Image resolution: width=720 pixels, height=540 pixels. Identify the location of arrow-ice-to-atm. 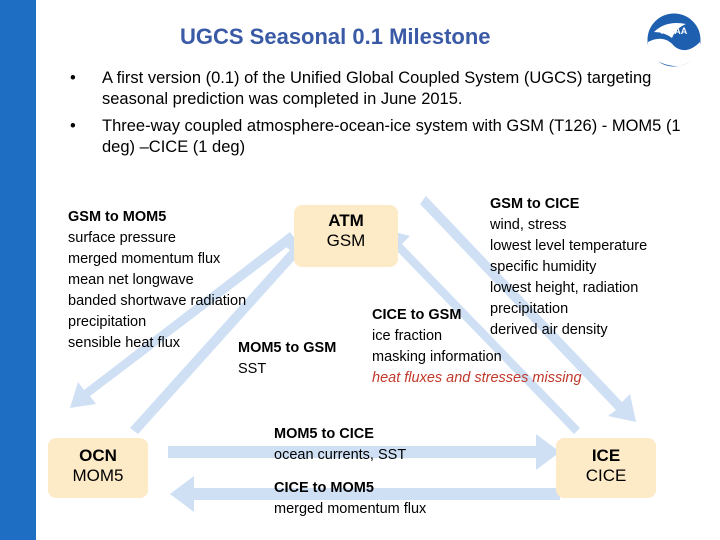
(480, 331).